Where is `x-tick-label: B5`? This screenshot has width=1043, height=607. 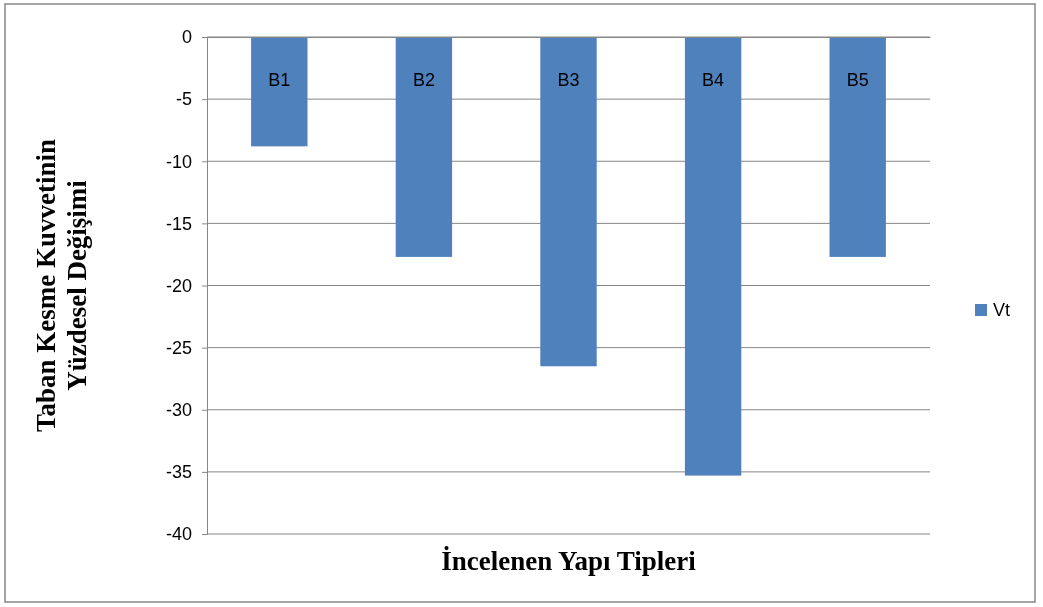
x-tick-label: B5 is located at coordinates (857, 79).